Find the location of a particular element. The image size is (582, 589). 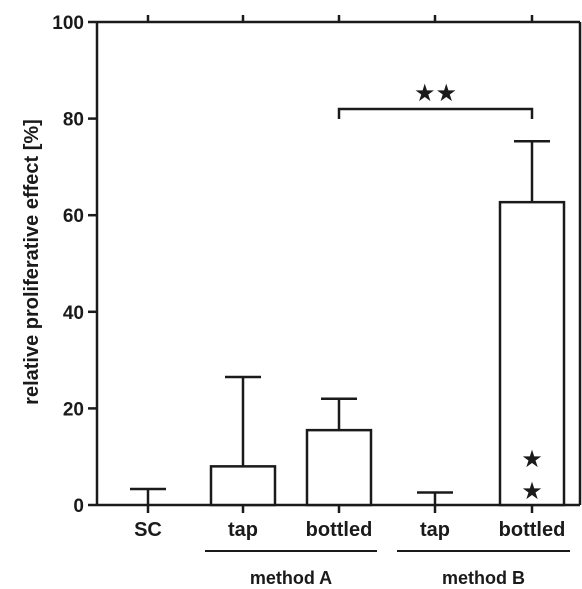

x-tick-label: SC is located at coordinates (148, 530).